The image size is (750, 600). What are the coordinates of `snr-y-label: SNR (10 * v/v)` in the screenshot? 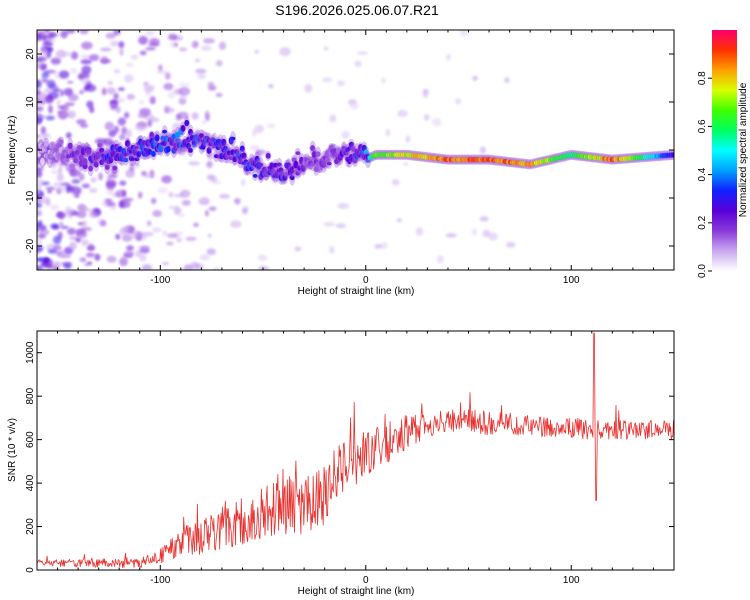 It's located at (12, 450).